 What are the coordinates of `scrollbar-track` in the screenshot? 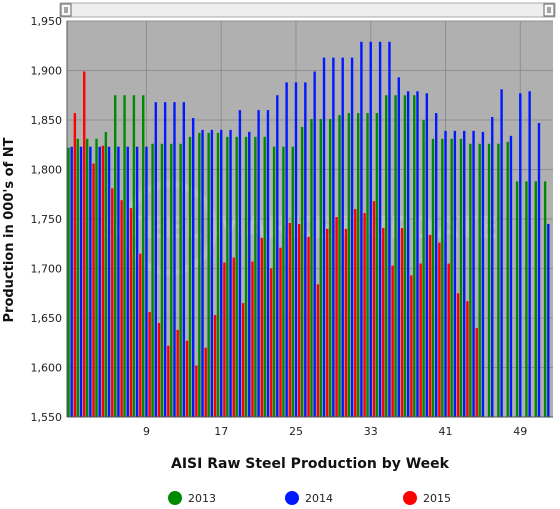 It's located at (307, 10).